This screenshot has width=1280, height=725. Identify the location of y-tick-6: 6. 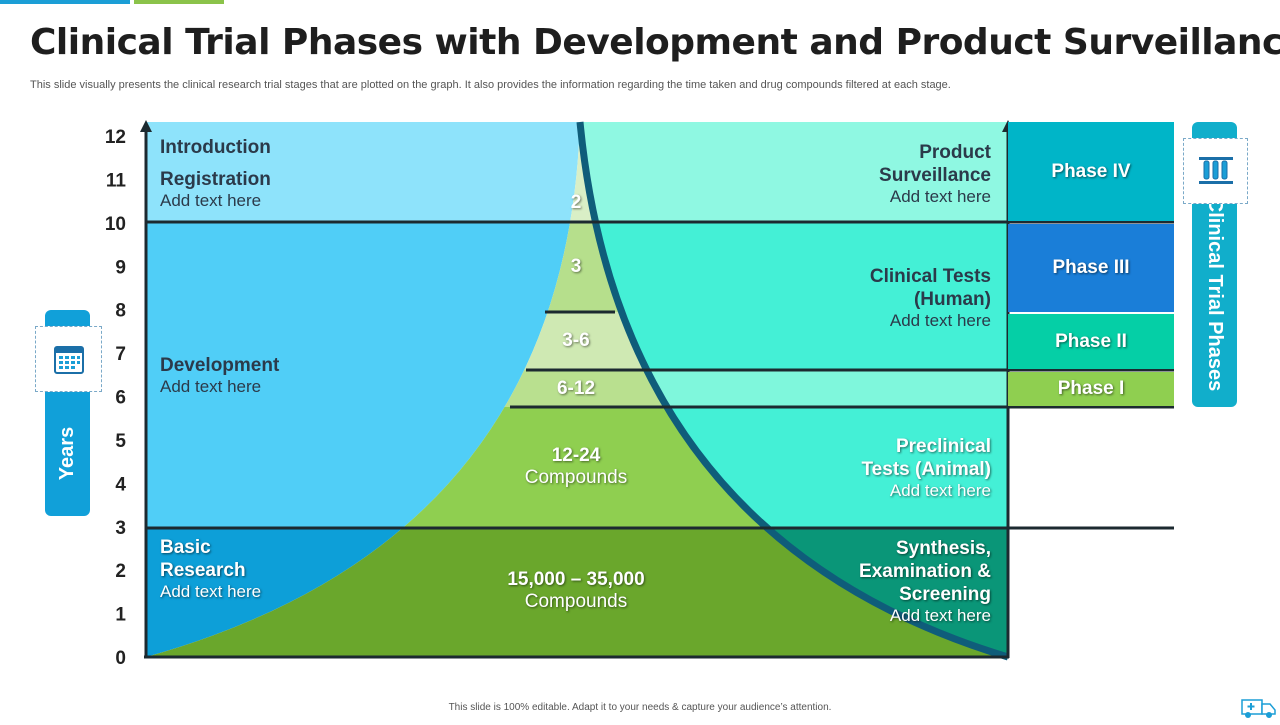
(120, 398).